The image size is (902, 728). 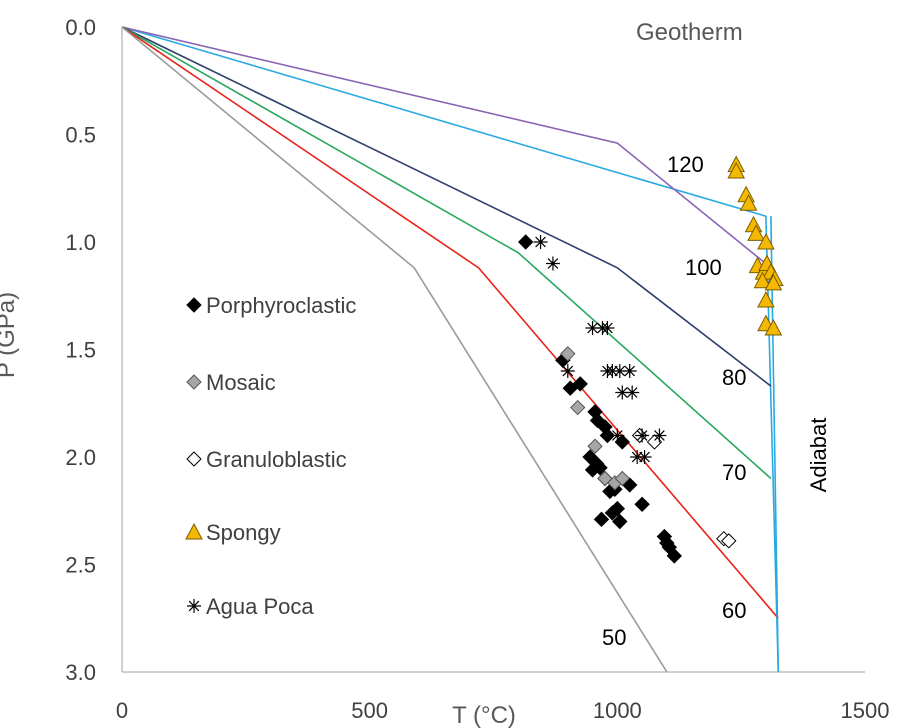 I want to click on y-tick-label: 2.0, so click(x=80, y=457).